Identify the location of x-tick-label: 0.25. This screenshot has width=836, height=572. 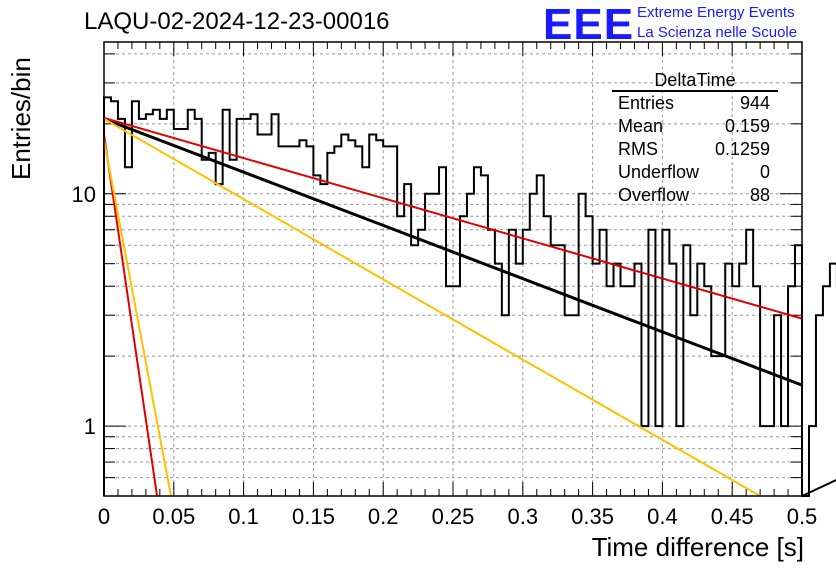
(453, 516).